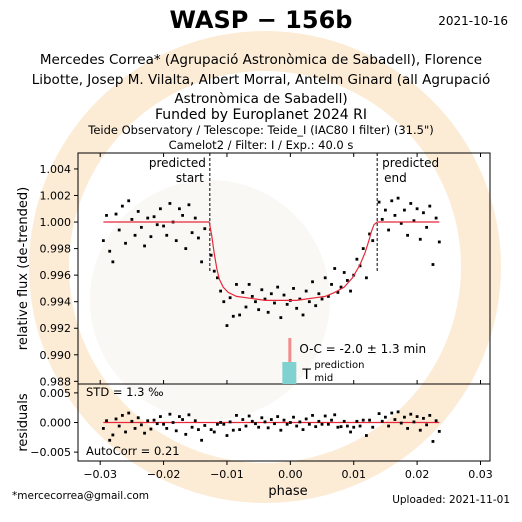  Describe the element at coordinates (80, 496) in the screenshot. I see `contact-email: *mercecorrea@gmail.com` at that location.